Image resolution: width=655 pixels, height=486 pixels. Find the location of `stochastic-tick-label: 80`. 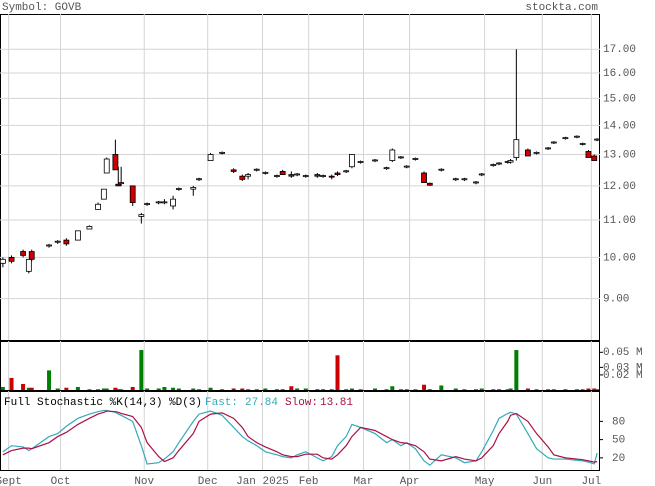

stochastic-tick-label: 80 is located at coordinates (618, 422).